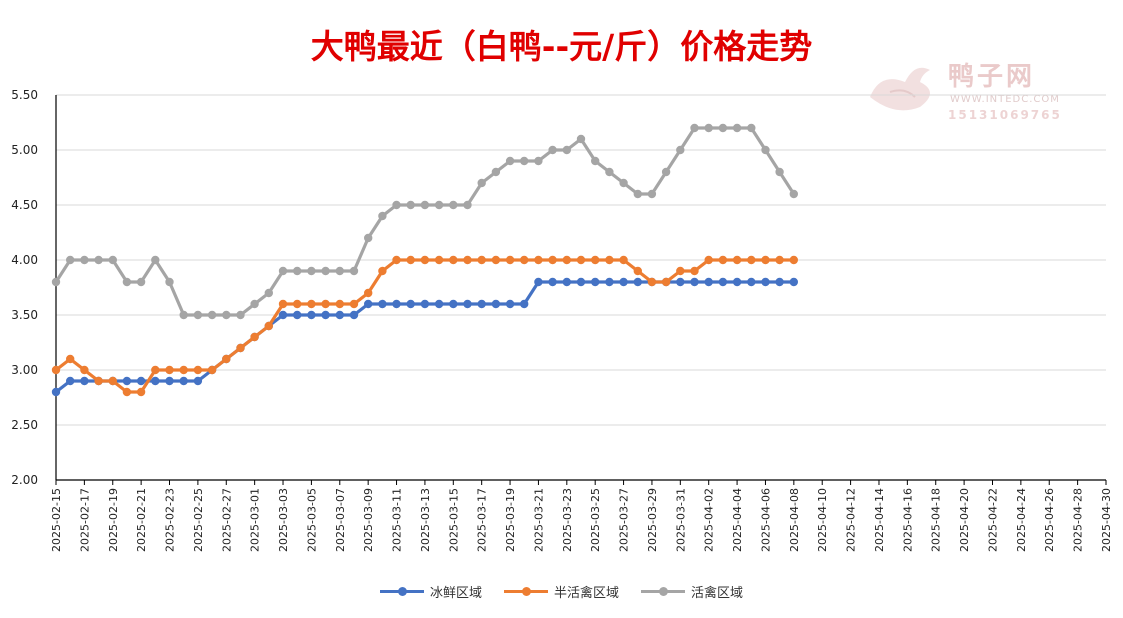 This screenshot has width=1123, height=618. I want to click on legend-item: 活禽区域, so click(692, 591).